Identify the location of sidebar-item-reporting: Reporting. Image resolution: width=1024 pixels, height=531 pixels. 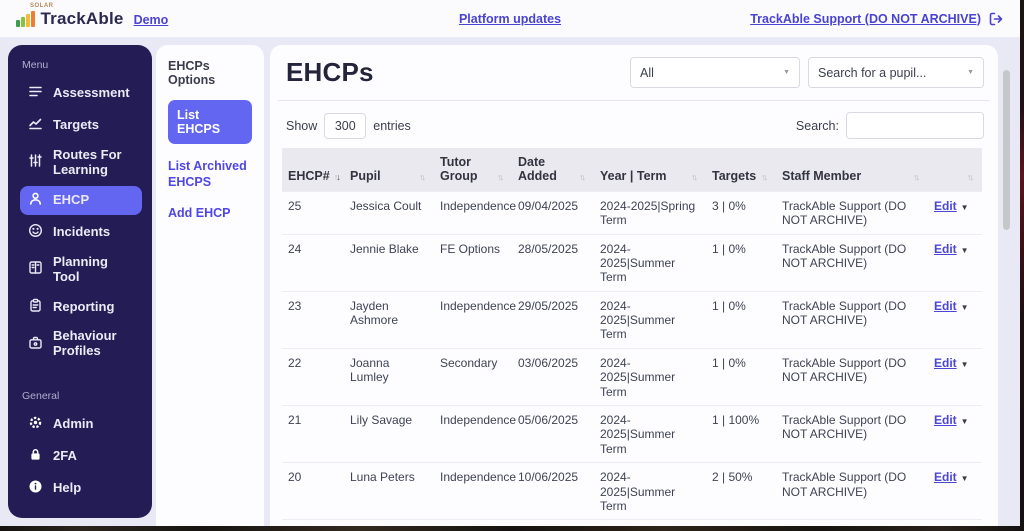
(81, 307).